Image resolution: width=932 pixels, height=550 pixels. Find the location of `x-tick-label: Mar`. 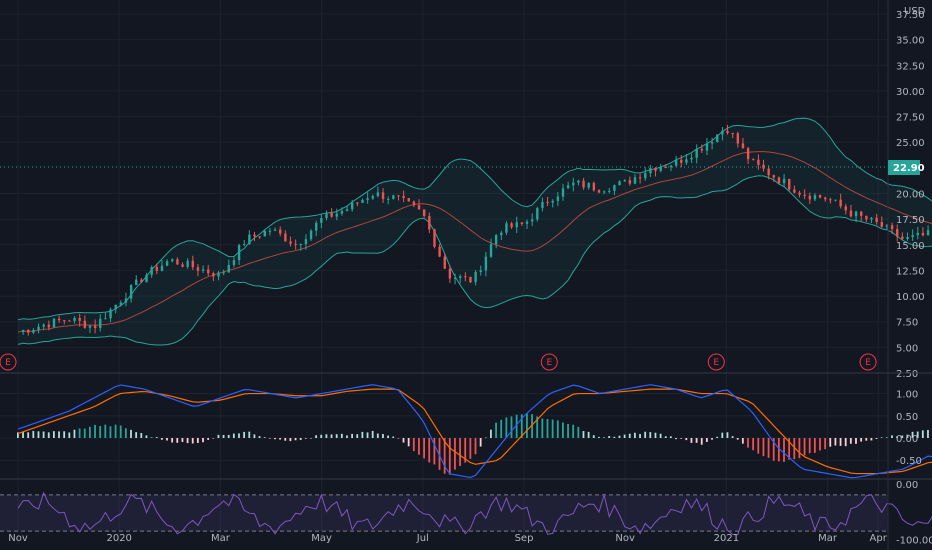

x-tick-label: Mar is located at coordinates (221, 538).